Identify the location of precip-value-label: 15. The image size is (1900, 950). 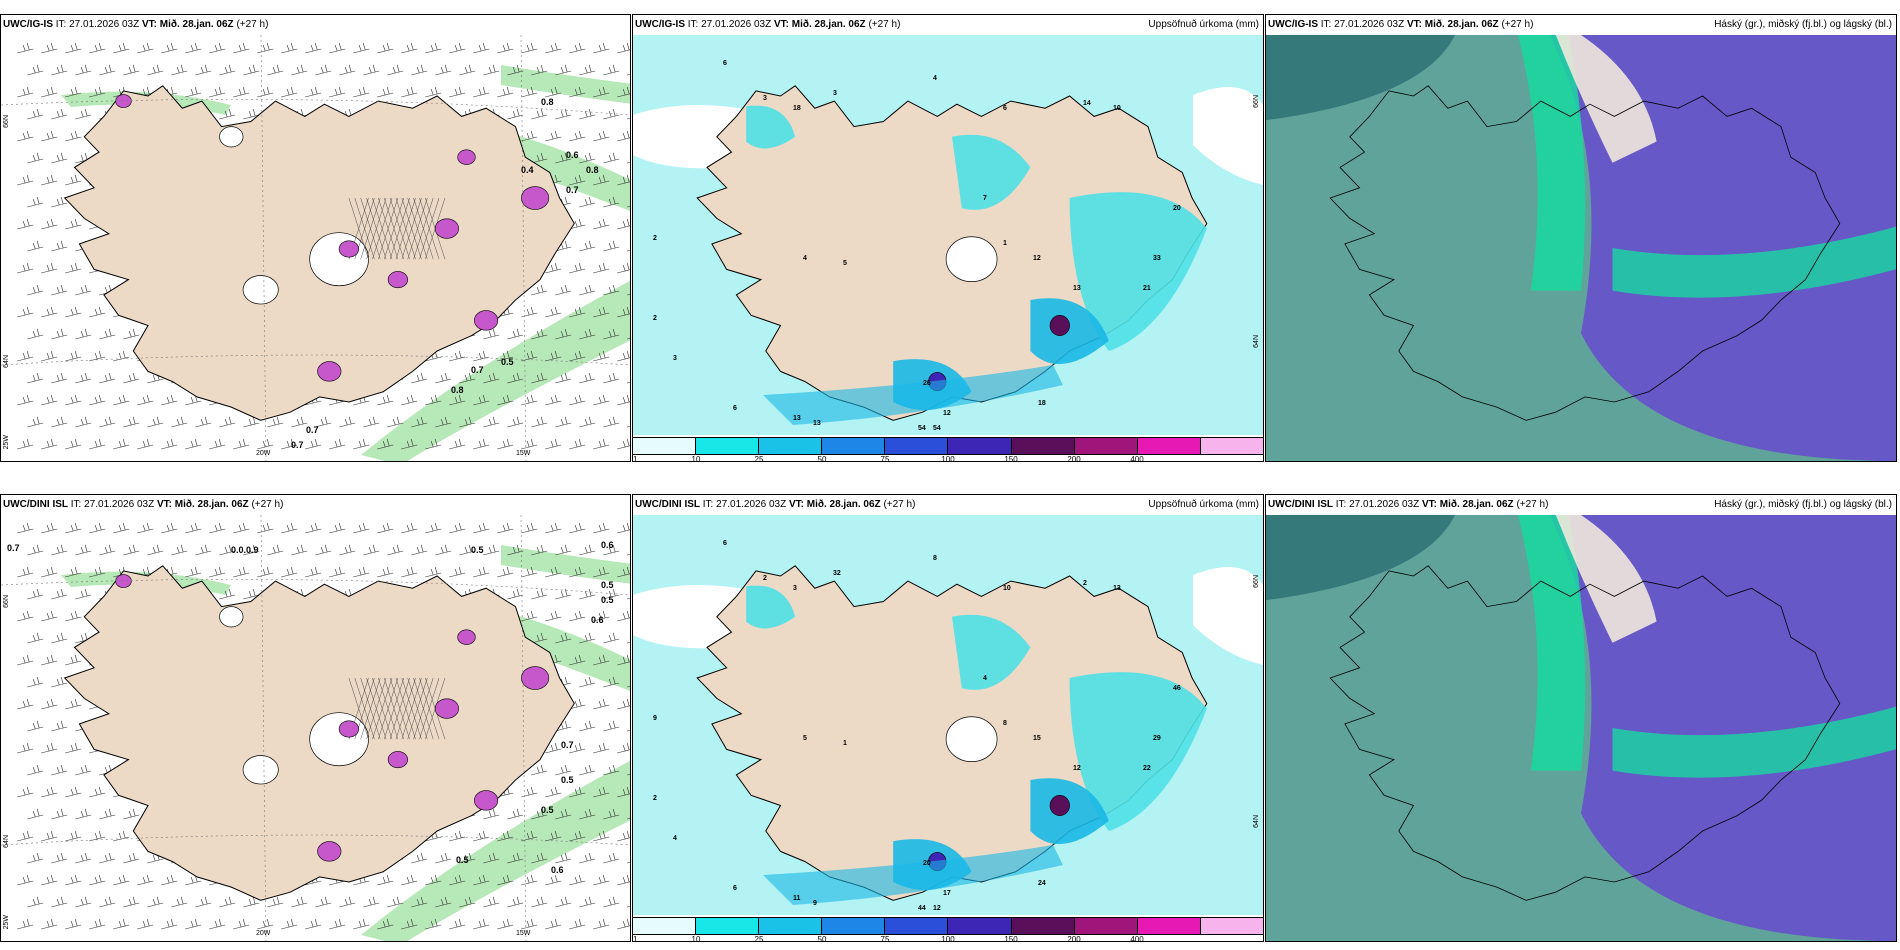
(1037, 738).